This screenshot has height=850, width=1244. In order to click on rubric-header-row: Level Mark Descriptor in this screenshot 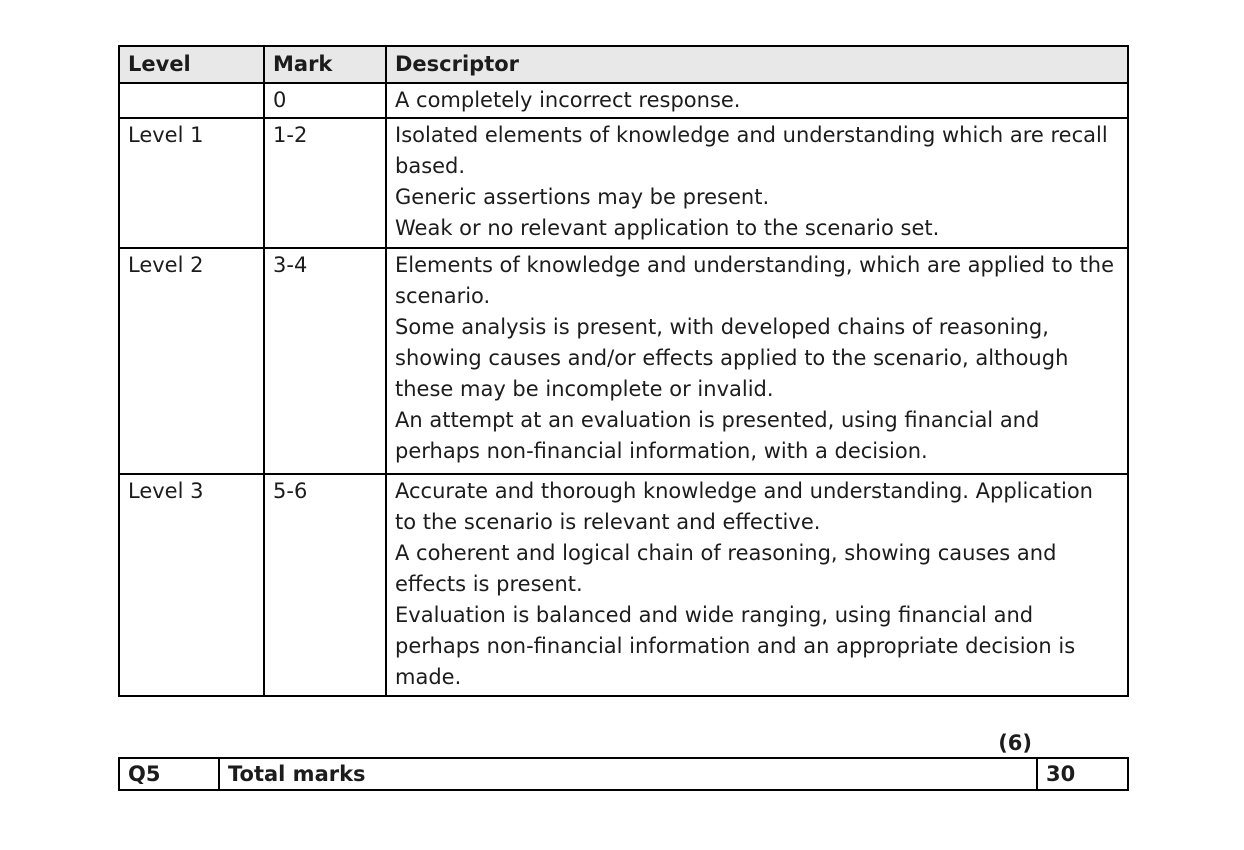, I will do `click(623, 64)`.